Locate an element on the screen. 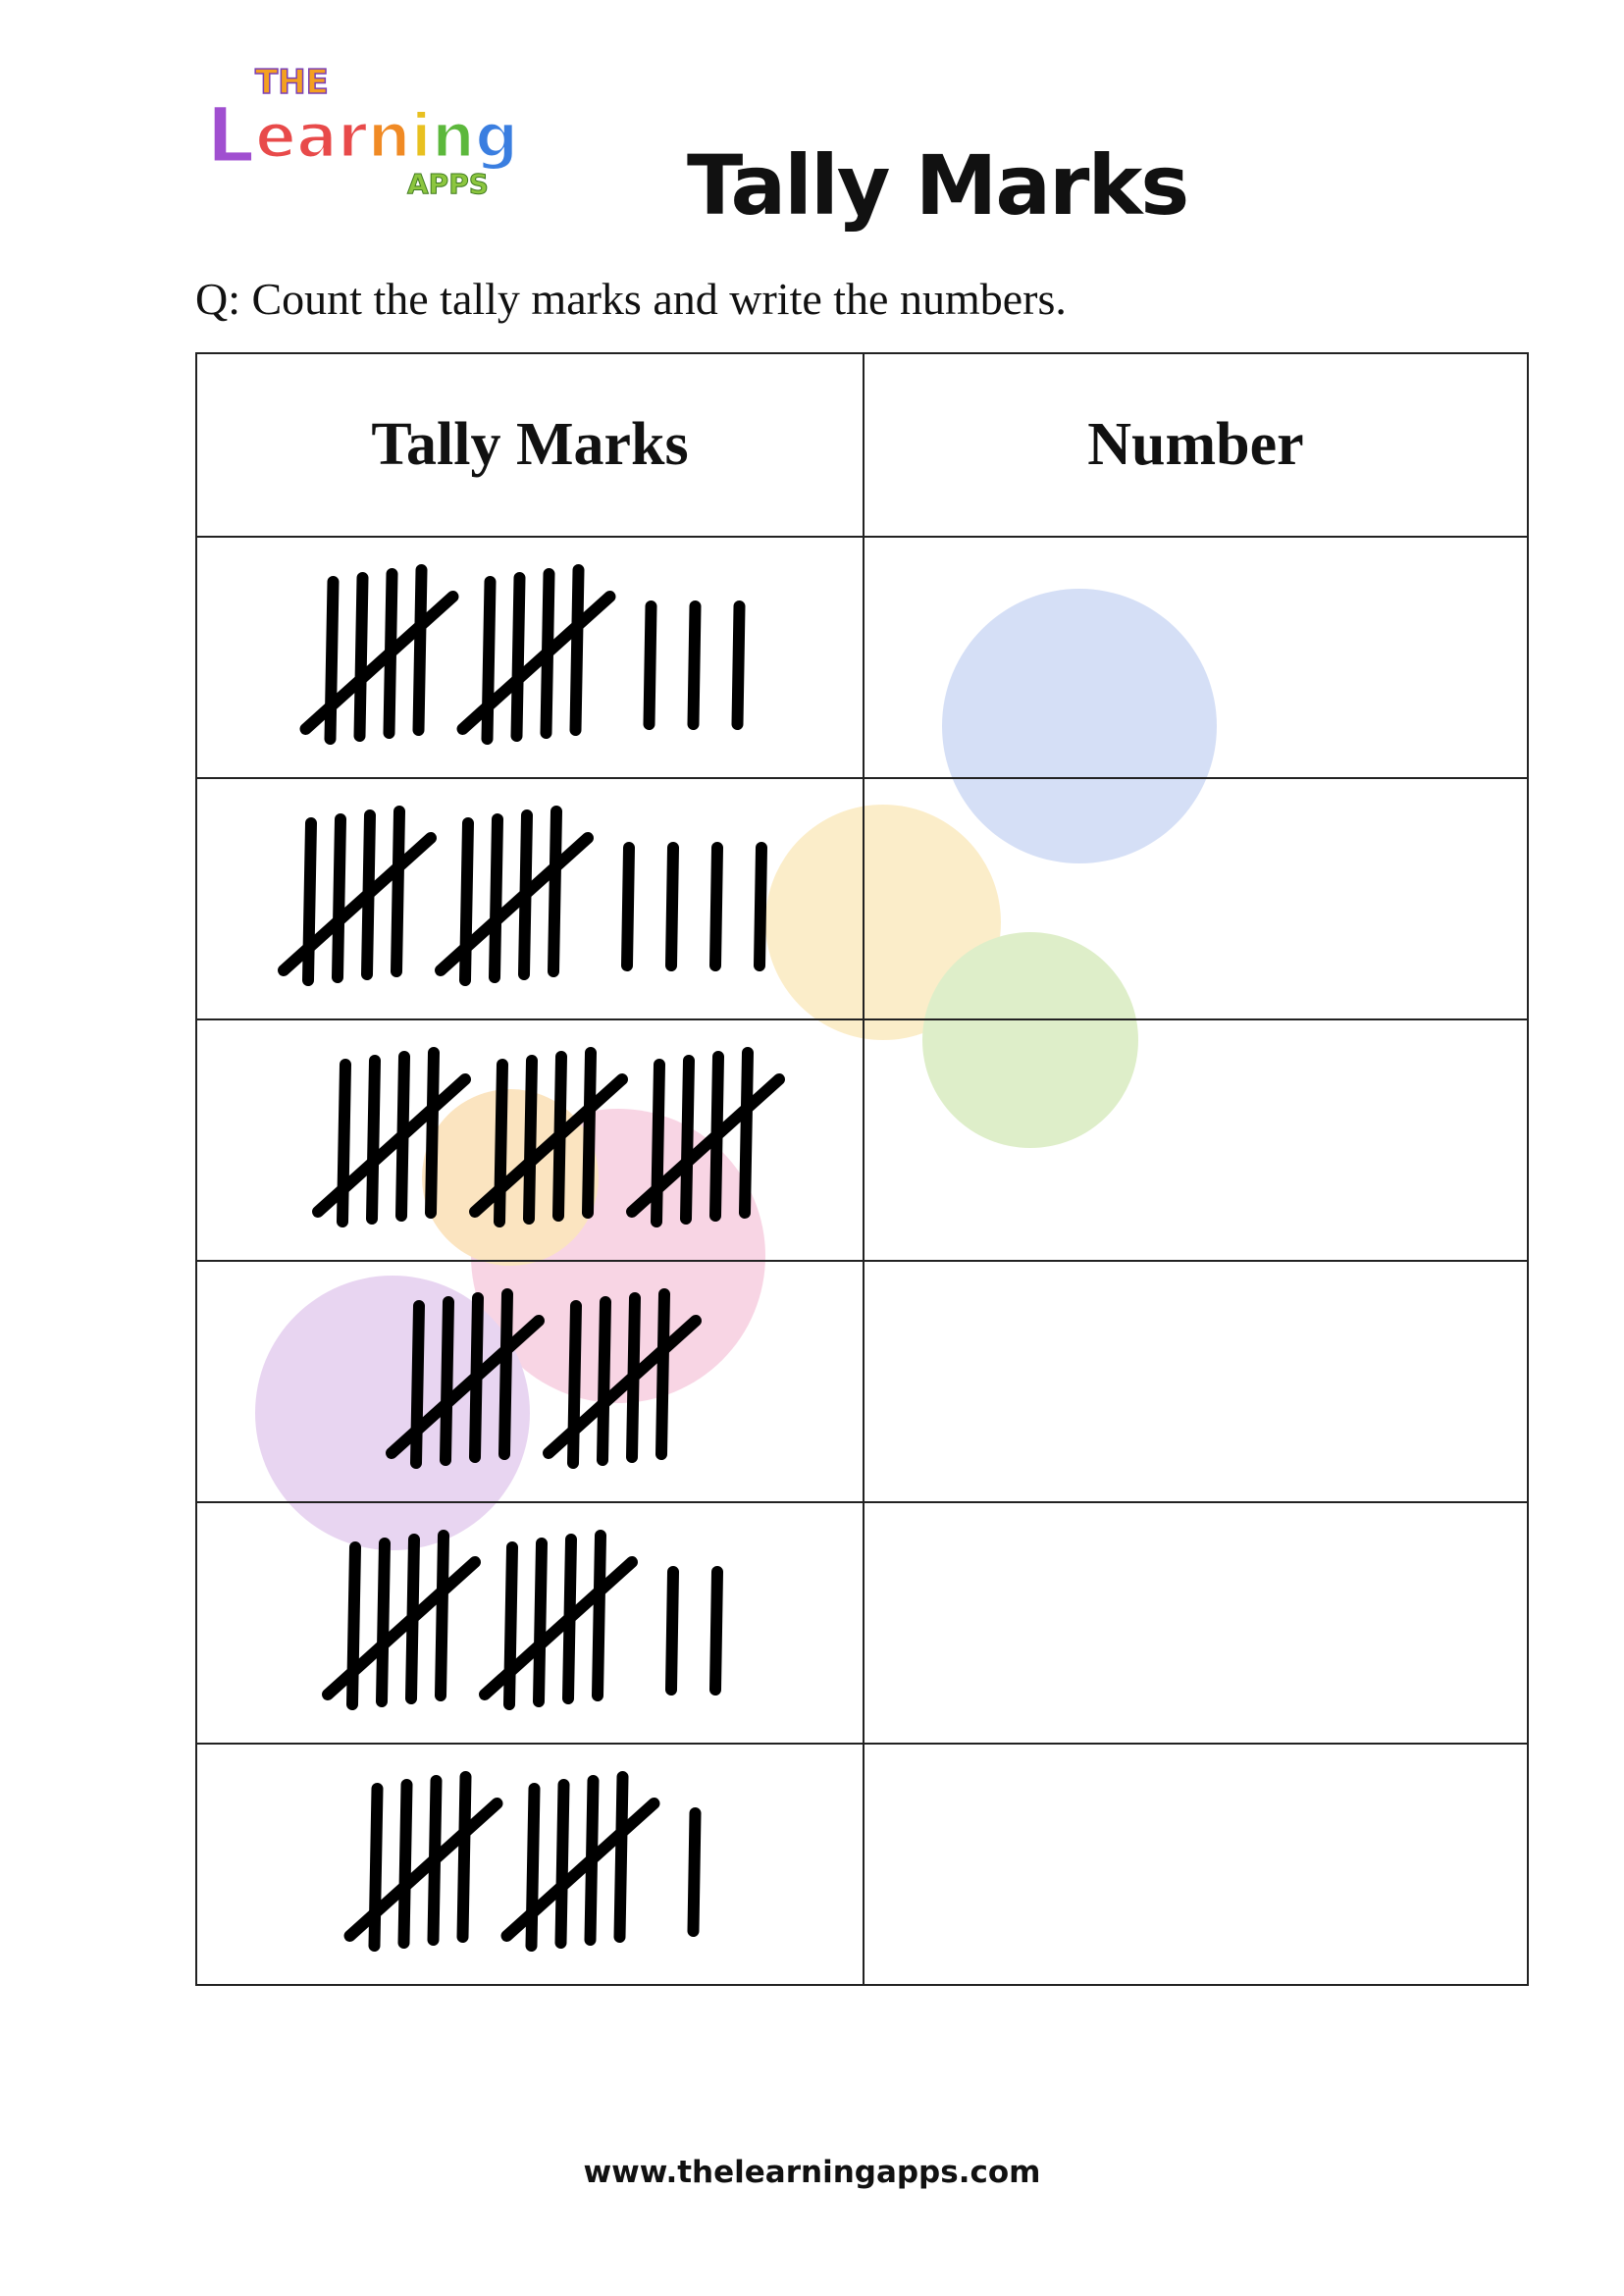  header-tally-marks: Tally Marks is located at coordinates (529, 445).